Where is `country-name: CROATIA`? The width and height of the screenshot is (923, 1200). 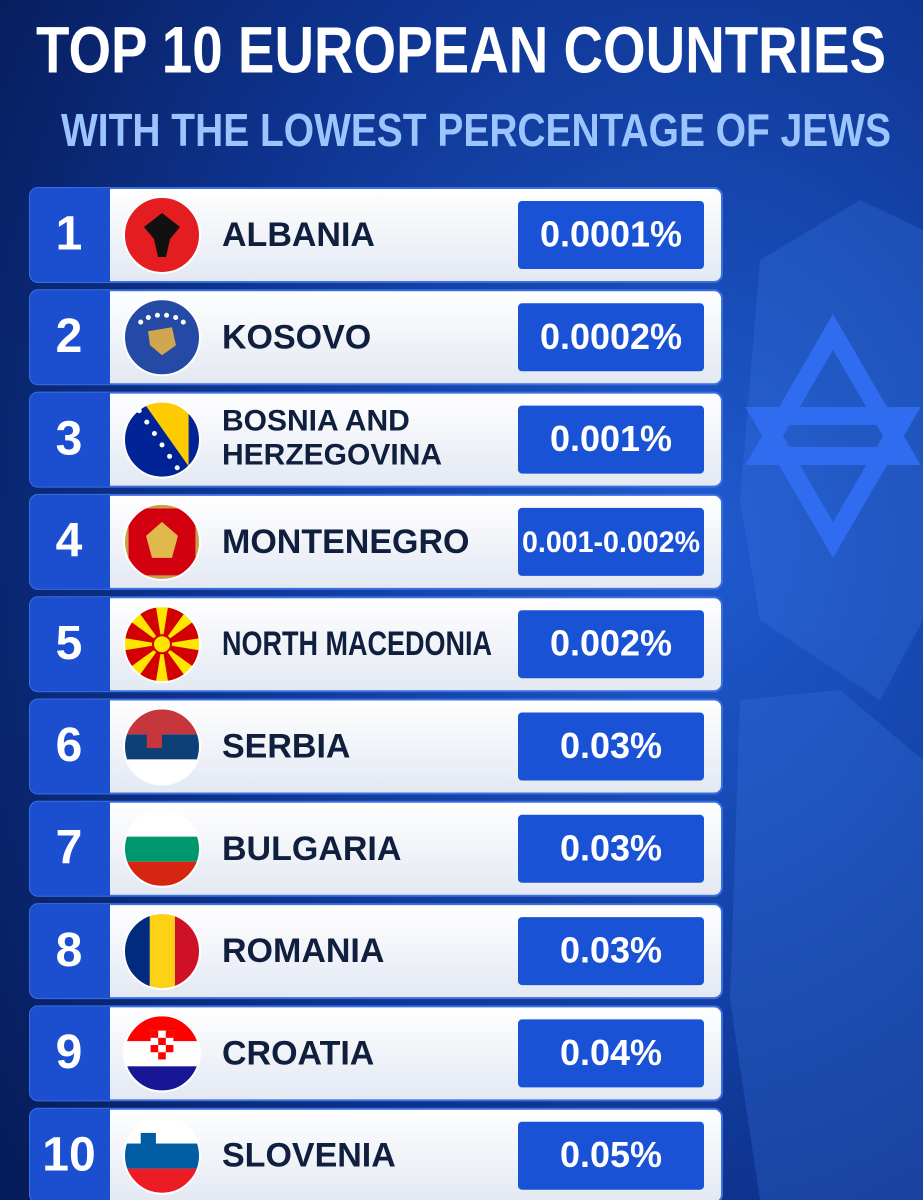 country-name: CROATIA is located at coordinates (298, 1053).